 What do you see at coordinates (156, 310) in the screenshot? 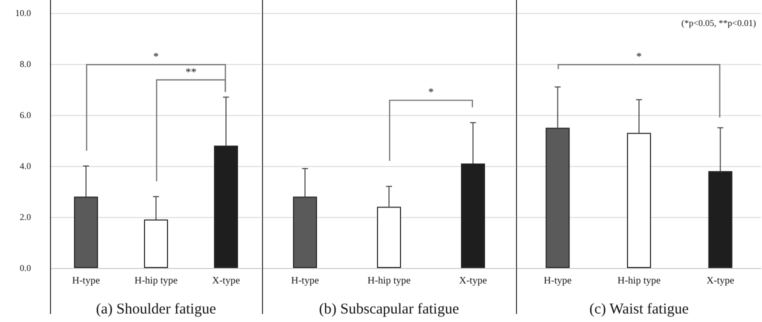
I see `x-axis-title: (a) Shoulder fatigue` at bounding box center [156, 310].